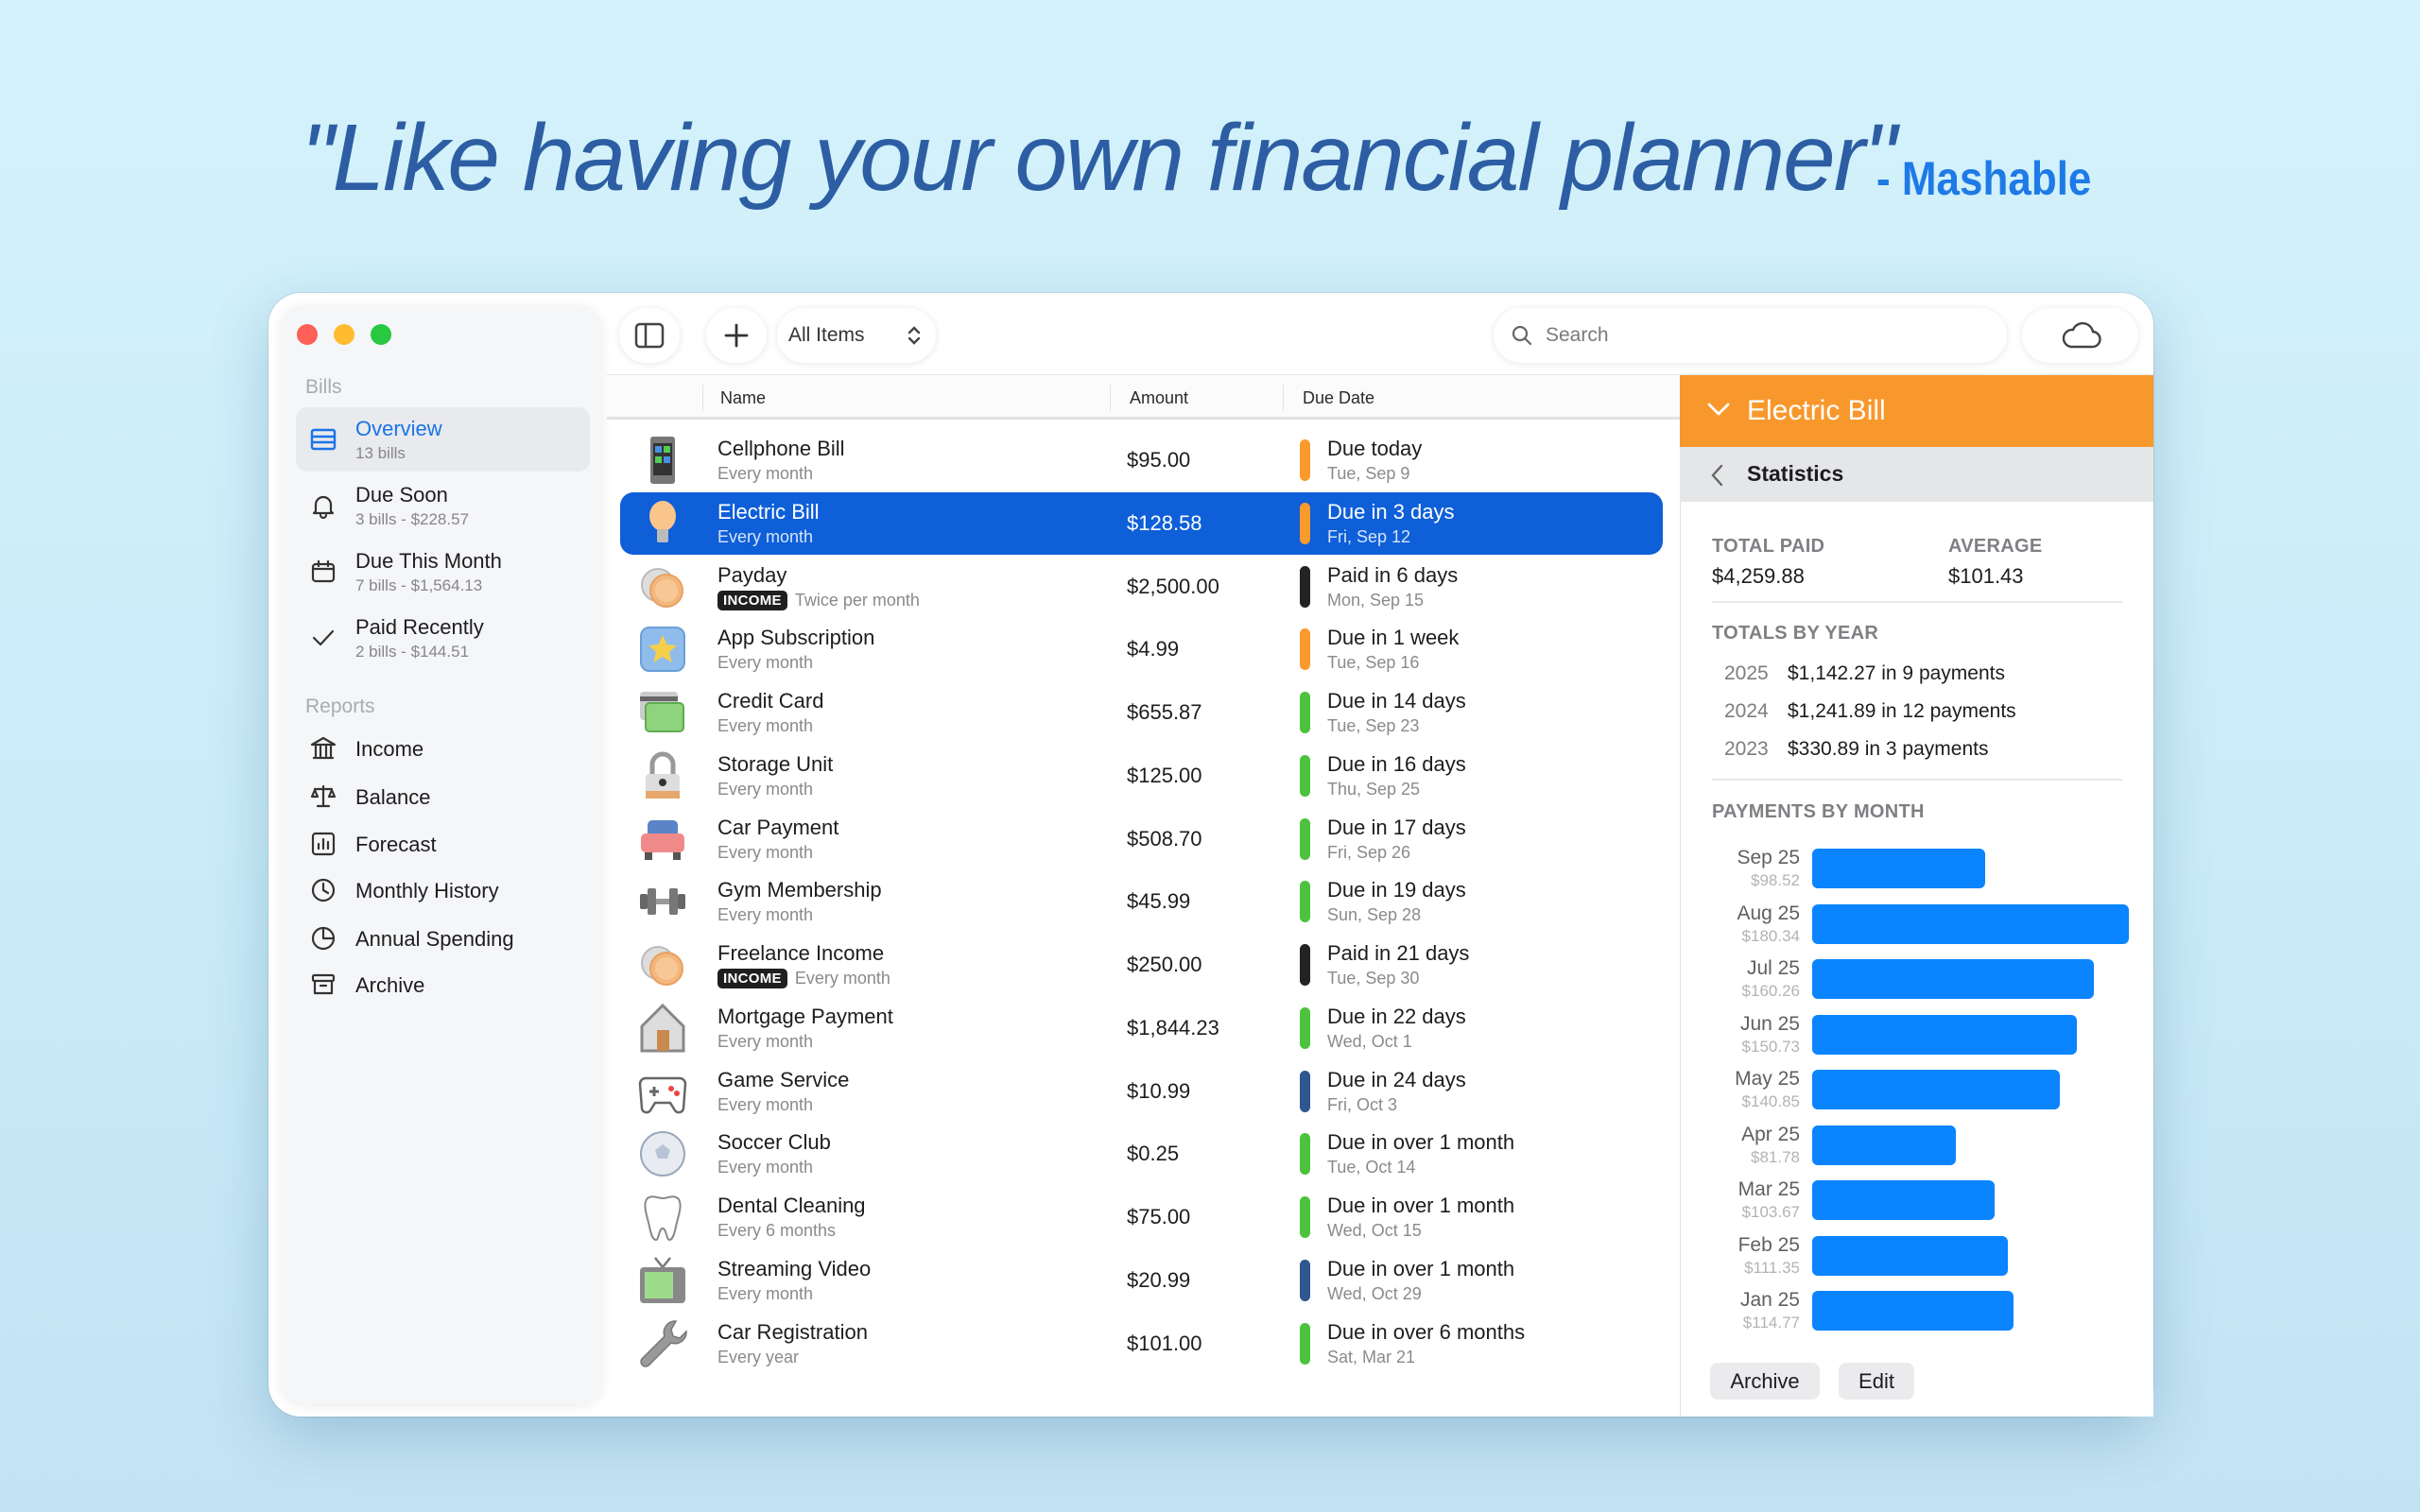 This screenshot has height=1512, width=2420. What do you see at coordinates (783, 1079) in the screenshot?
I see `bill-name: Game Service` at bounding box center [783, 1079].